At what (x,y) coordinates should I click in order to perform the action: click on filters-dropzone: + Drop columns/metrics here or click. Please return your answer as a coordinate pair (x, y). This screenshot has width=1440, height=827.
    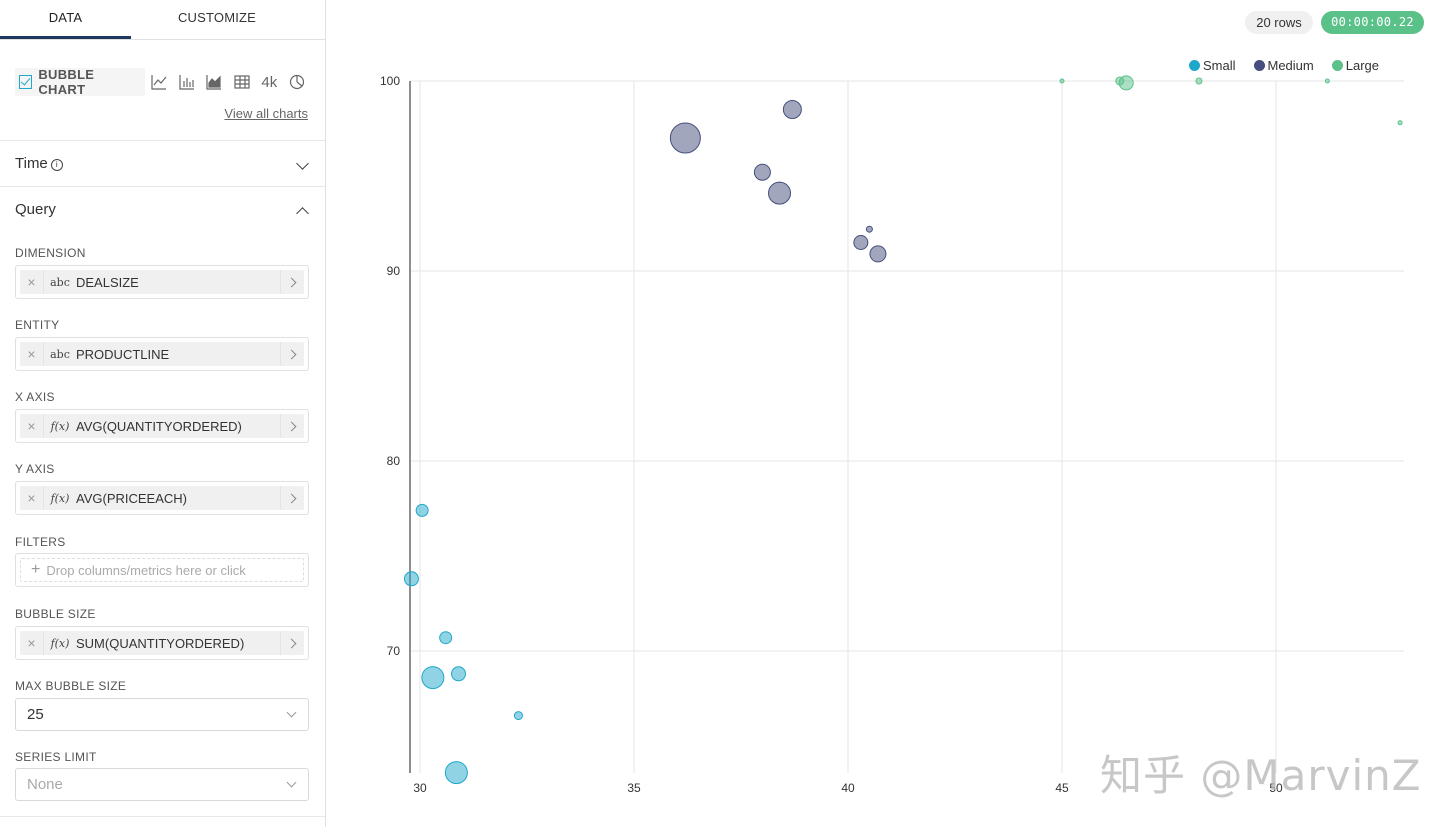
    Looking at the image, I should click on (162, 570).